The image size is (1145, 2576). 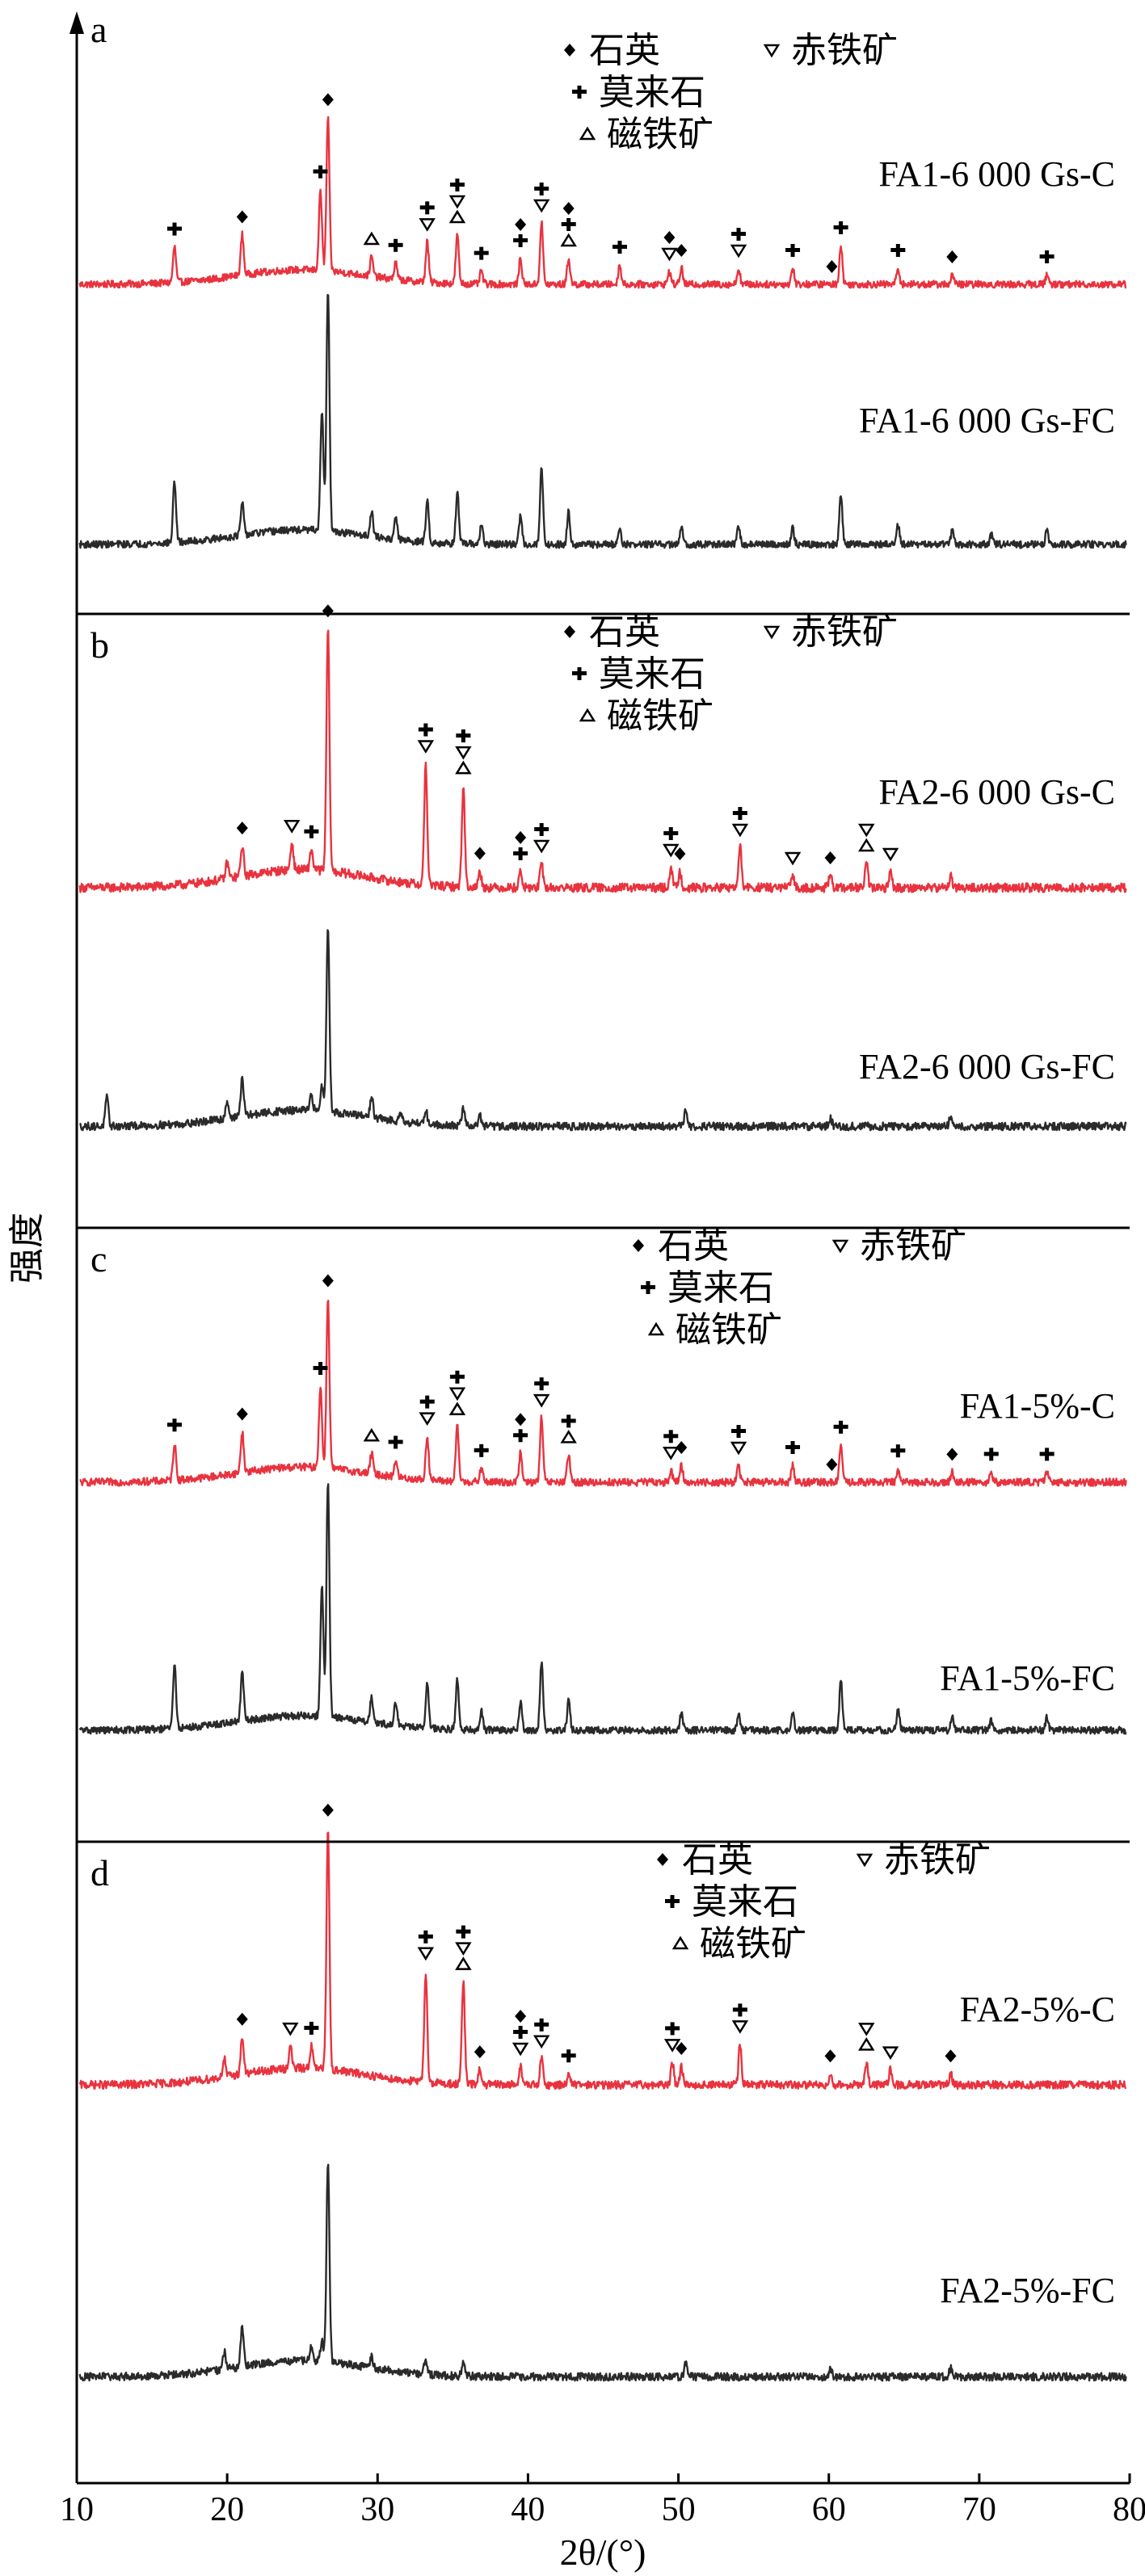 What do you see at coordinates (76, 22) in the screenshot?
I see `y-axis-arrow` at bounding box center [76, 22].